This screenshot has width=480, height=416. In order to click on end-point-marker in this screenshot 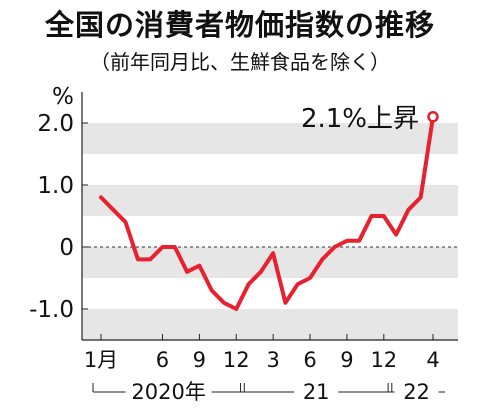, I will do `click(433, 117)`.